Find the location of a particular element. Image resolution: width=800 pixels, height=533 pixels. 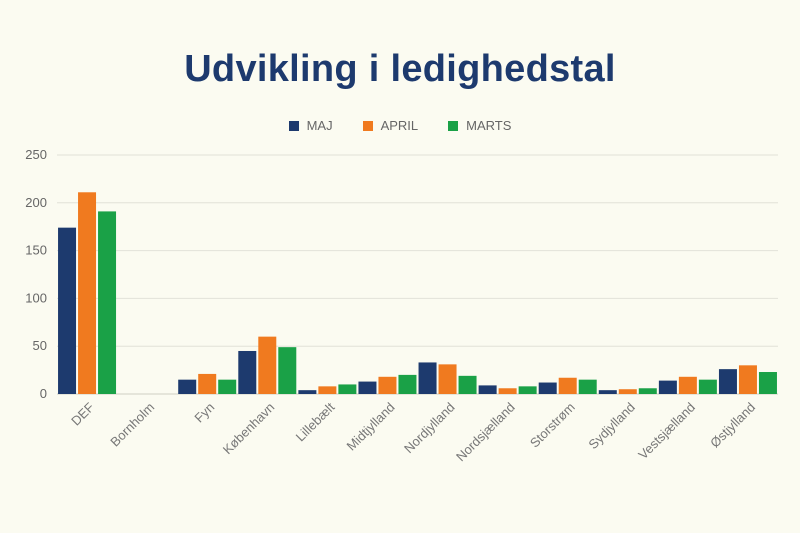

x-tick-label-1: Bornholm is located at coordinates (132, 425).